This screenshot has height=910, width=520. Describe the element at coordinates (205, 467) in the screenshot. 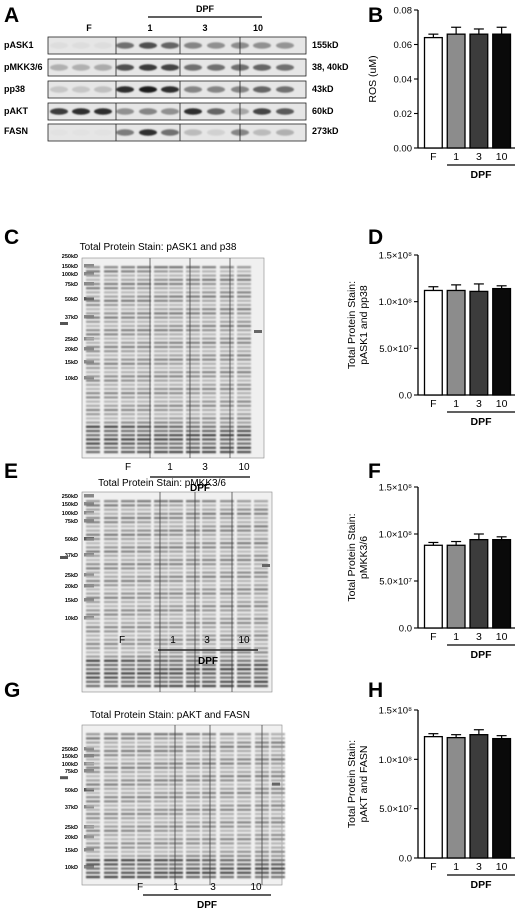

I see `gel-lane-label: 3` at that location.